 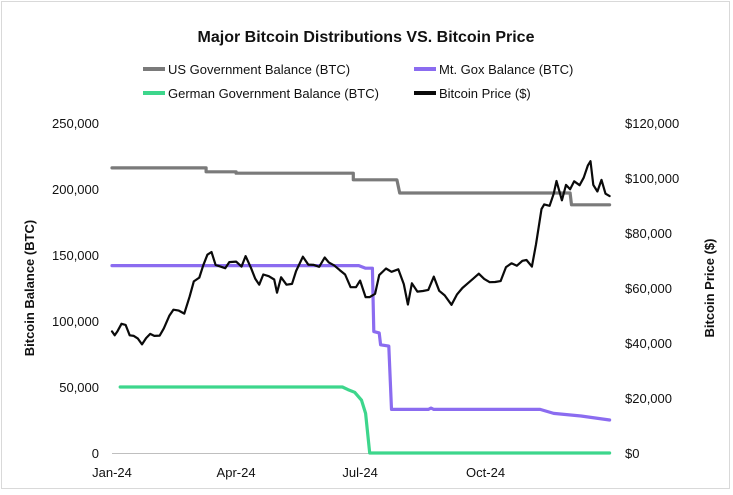 I want to click on x-tick-label: Oct-24, so click(x=485, y=472).